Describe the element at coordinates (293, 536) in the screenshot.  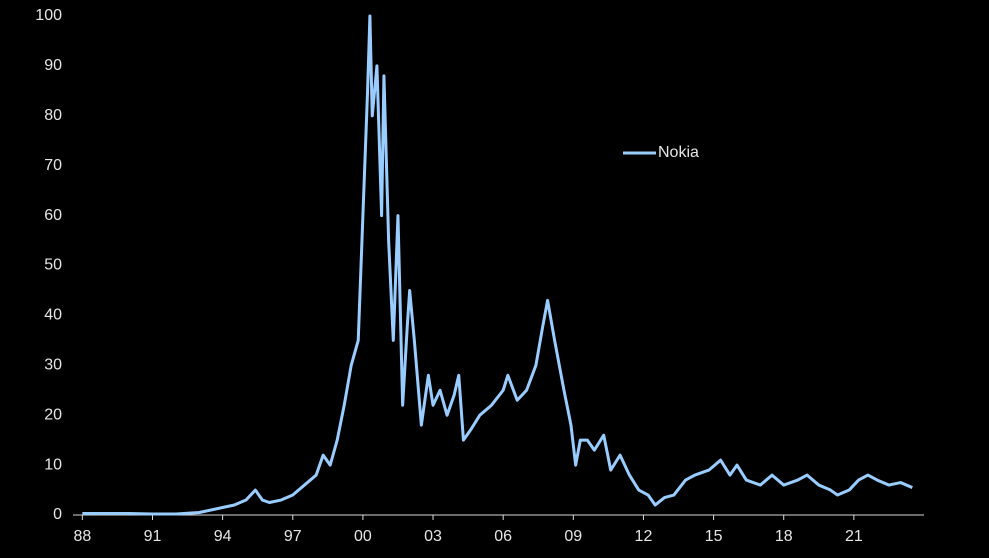
I see `x-tick-label: 97` at that location.